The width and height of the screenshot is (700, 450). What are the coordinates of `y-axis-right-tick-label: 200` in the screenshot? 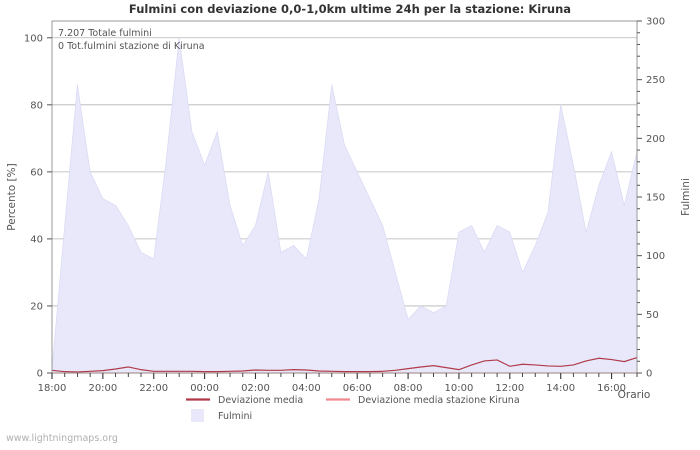 It's located at (655, 139).